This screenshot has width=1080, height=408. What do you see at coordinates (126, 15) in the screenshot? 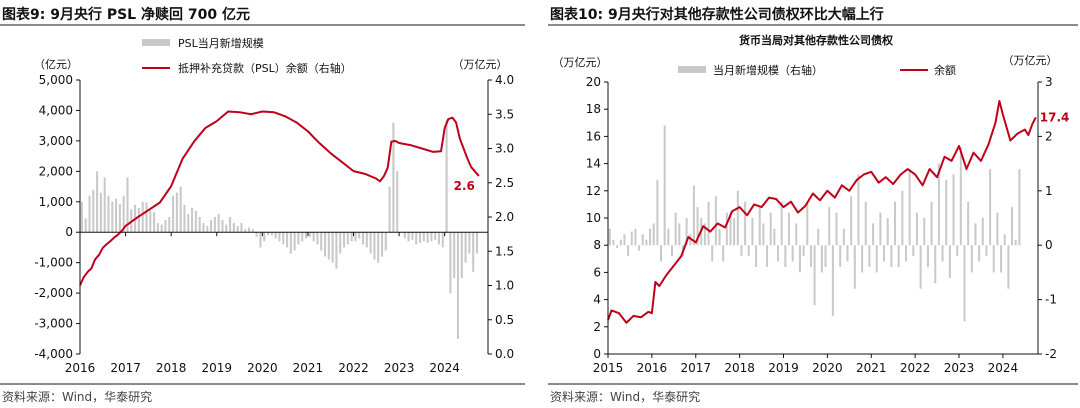
I see `figure-title: 图表9: 9月央行 PSL 净赎回 700 亿元` at bounding box center [126, 15].